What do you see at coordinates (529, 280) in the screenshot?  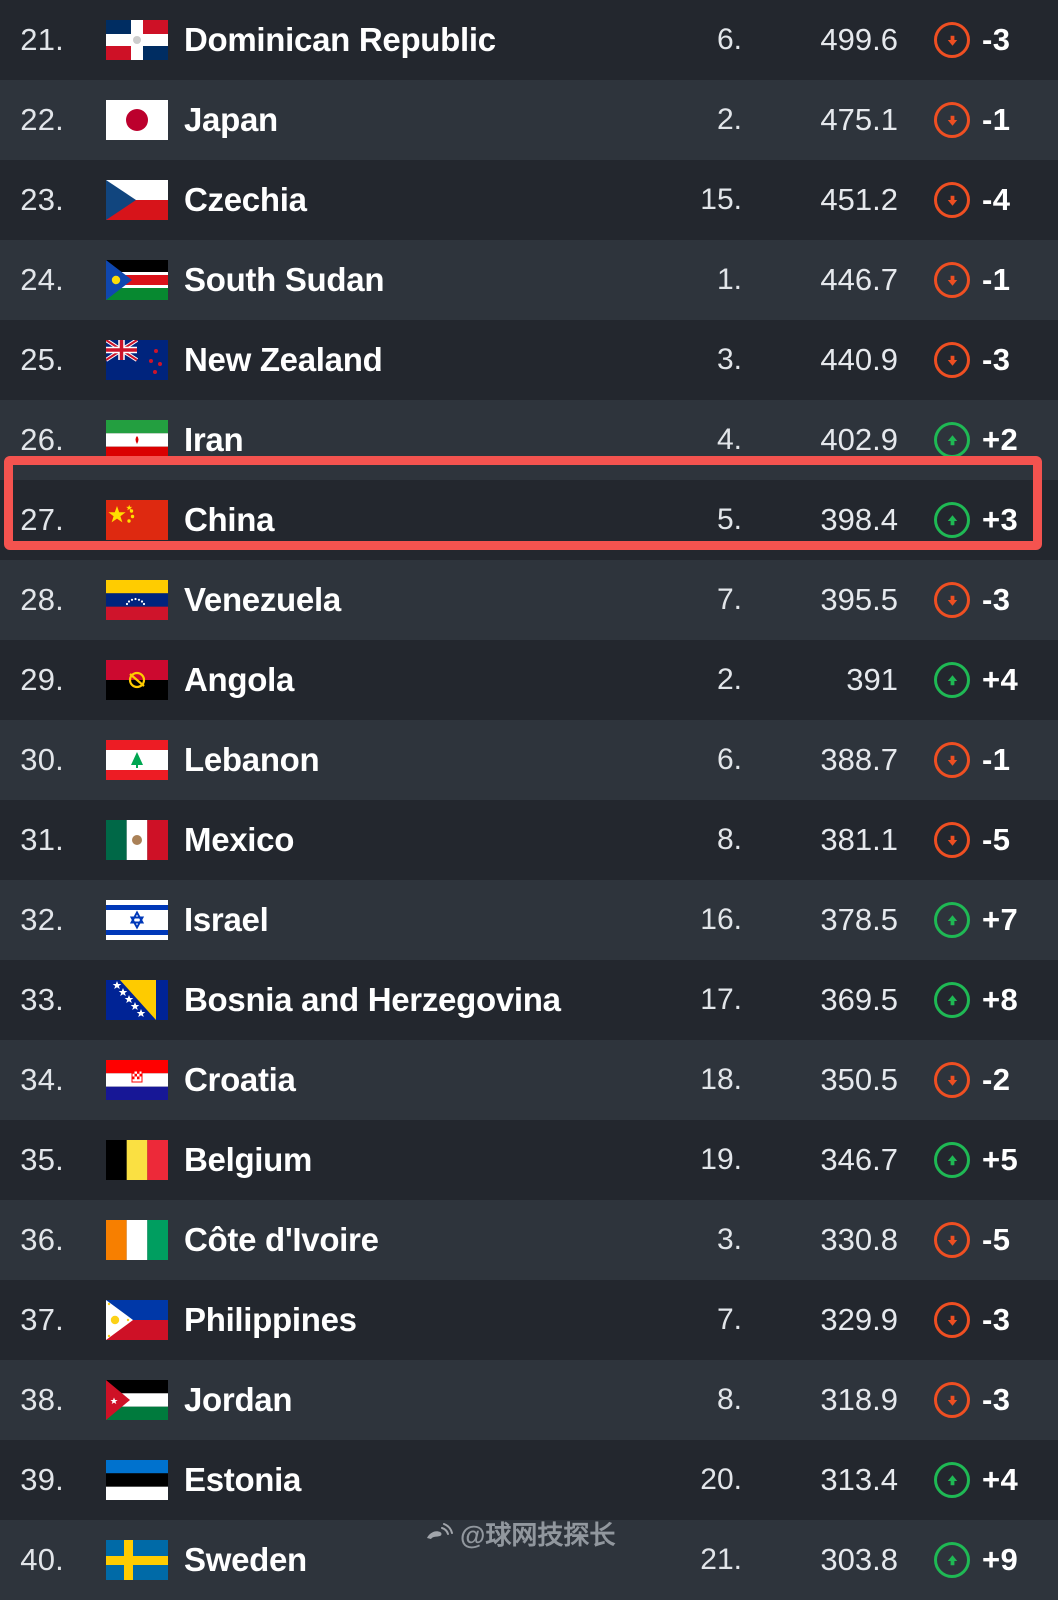 I see `table-row: 24. South Sudan 1. 446.7 -1` at bounding box center [529, 280].